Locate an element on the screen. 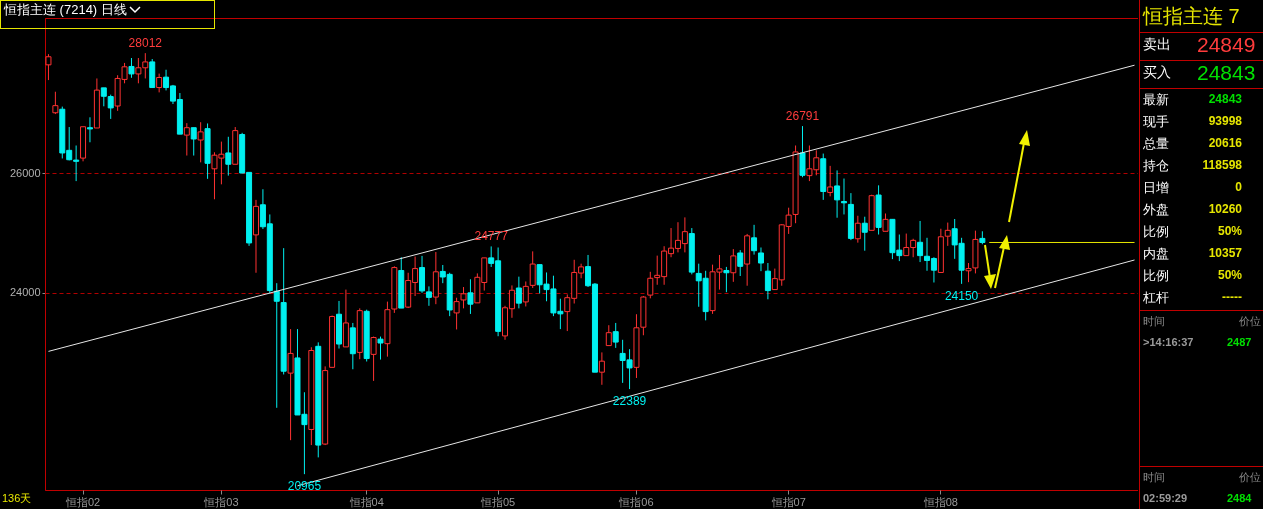 The image size is (1263, 509). text: 2487 is located at coordinates (1239, 342).